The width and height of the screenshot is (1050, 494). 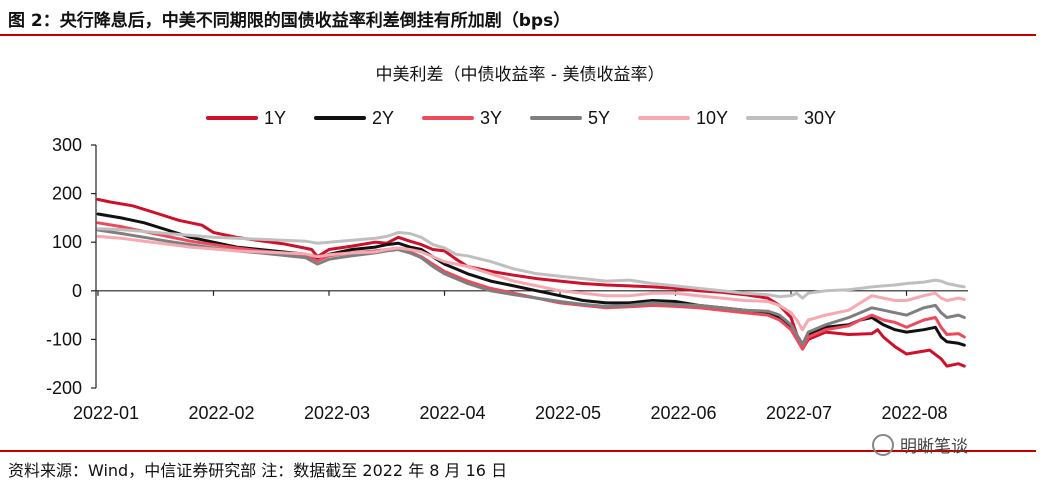 What do you see at coordinates (799, 413) in the screenshot?
I see `x-tick-label: 2022-07` at bounding box center [799, 413].